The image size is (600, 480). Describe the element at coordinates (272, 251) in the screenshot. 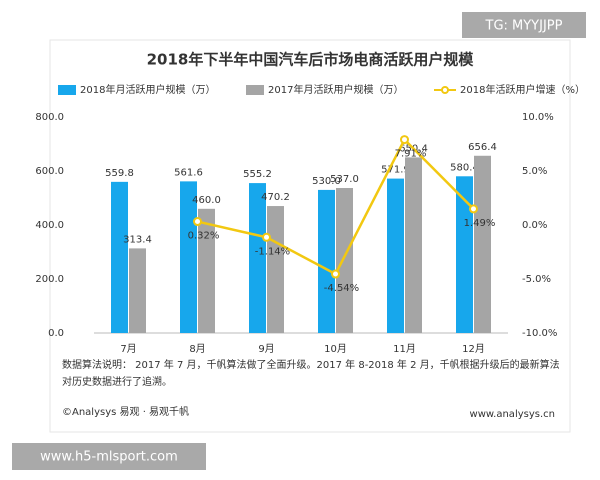

I see `value-label: -1.14%` at that location.